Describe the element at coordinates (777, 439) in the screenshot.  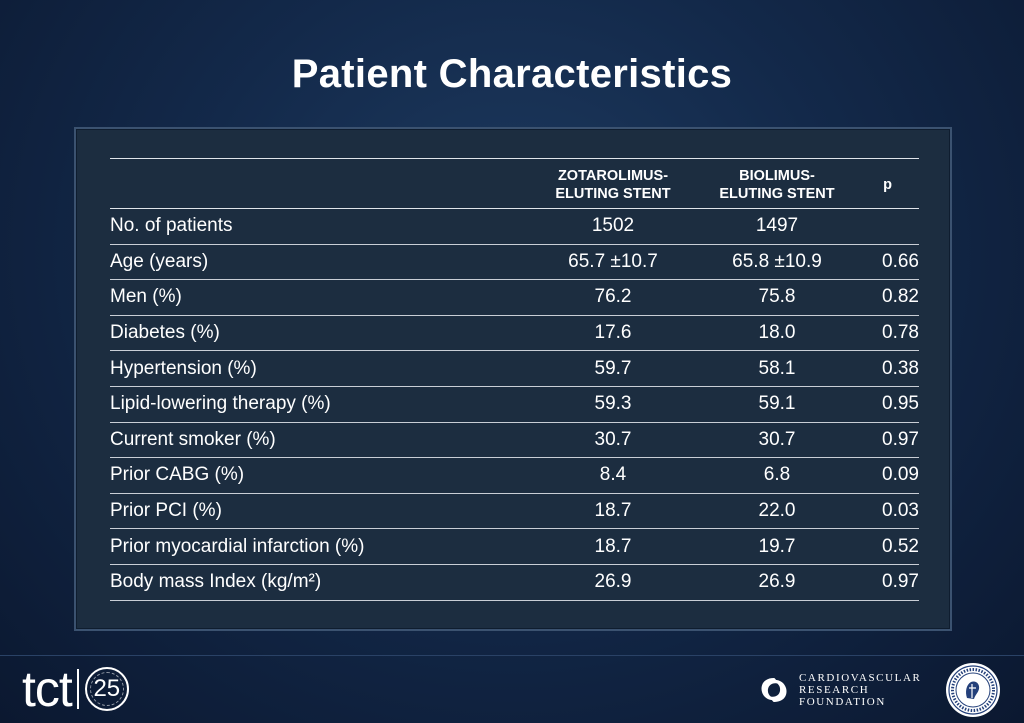
I see `biolimus-value-cell: 30.7` at that location.